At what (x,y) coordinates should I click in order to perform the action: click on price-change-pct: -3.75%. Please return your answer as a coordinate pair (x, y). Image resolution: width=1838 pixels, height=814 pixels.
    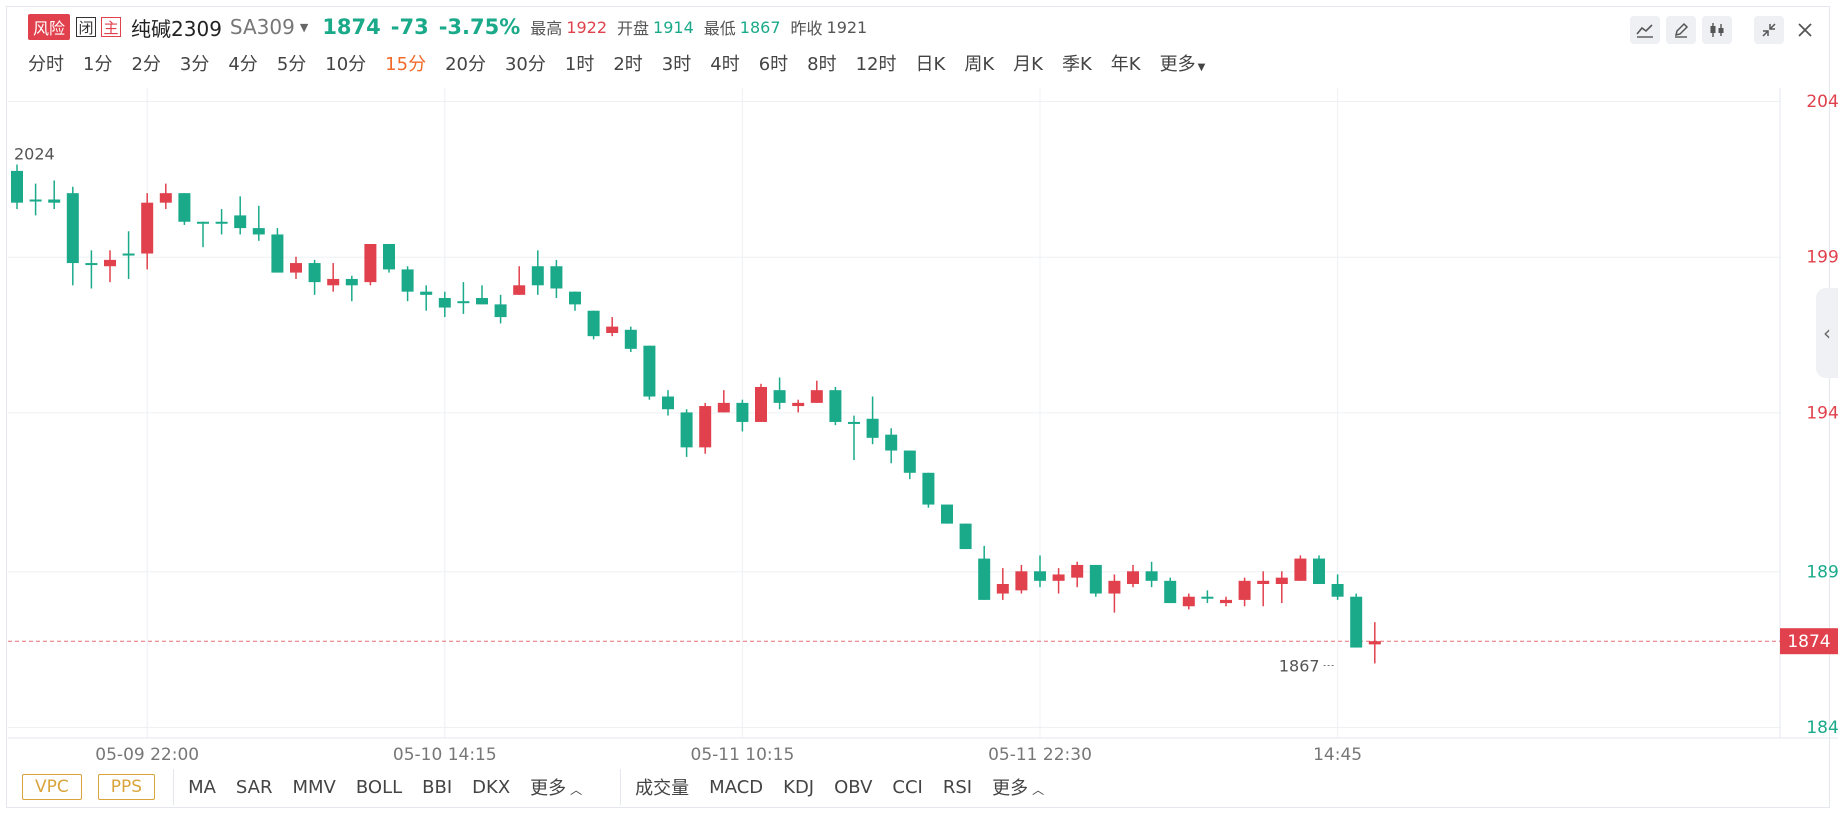
    Looking at the image, I should click on (479, 27).